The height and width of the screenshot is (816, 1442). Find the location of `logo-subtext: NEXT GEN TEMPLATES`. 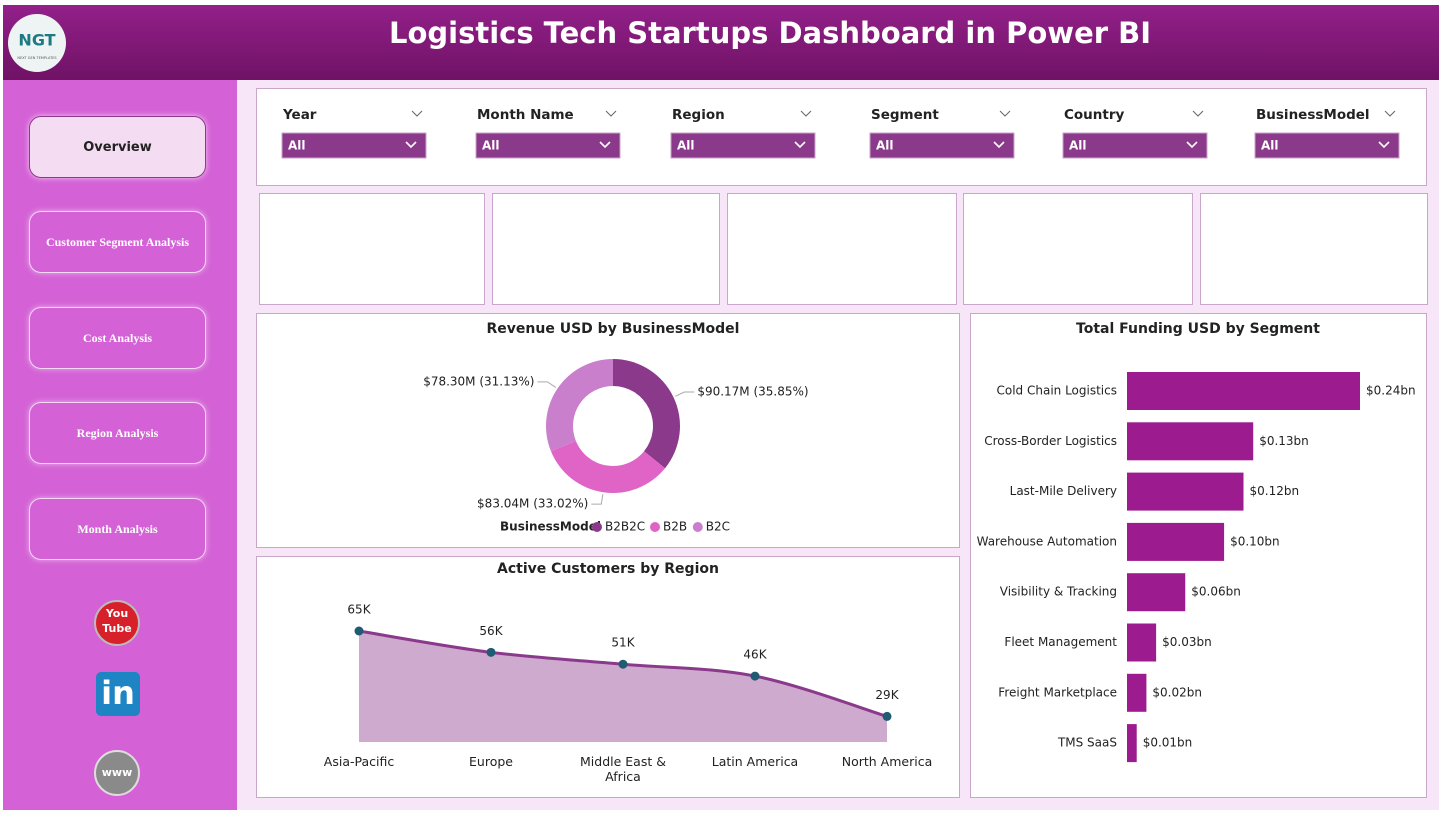

logo-subtext: NEXT GEN TEMPLATES is located at coordinates (37, 58).